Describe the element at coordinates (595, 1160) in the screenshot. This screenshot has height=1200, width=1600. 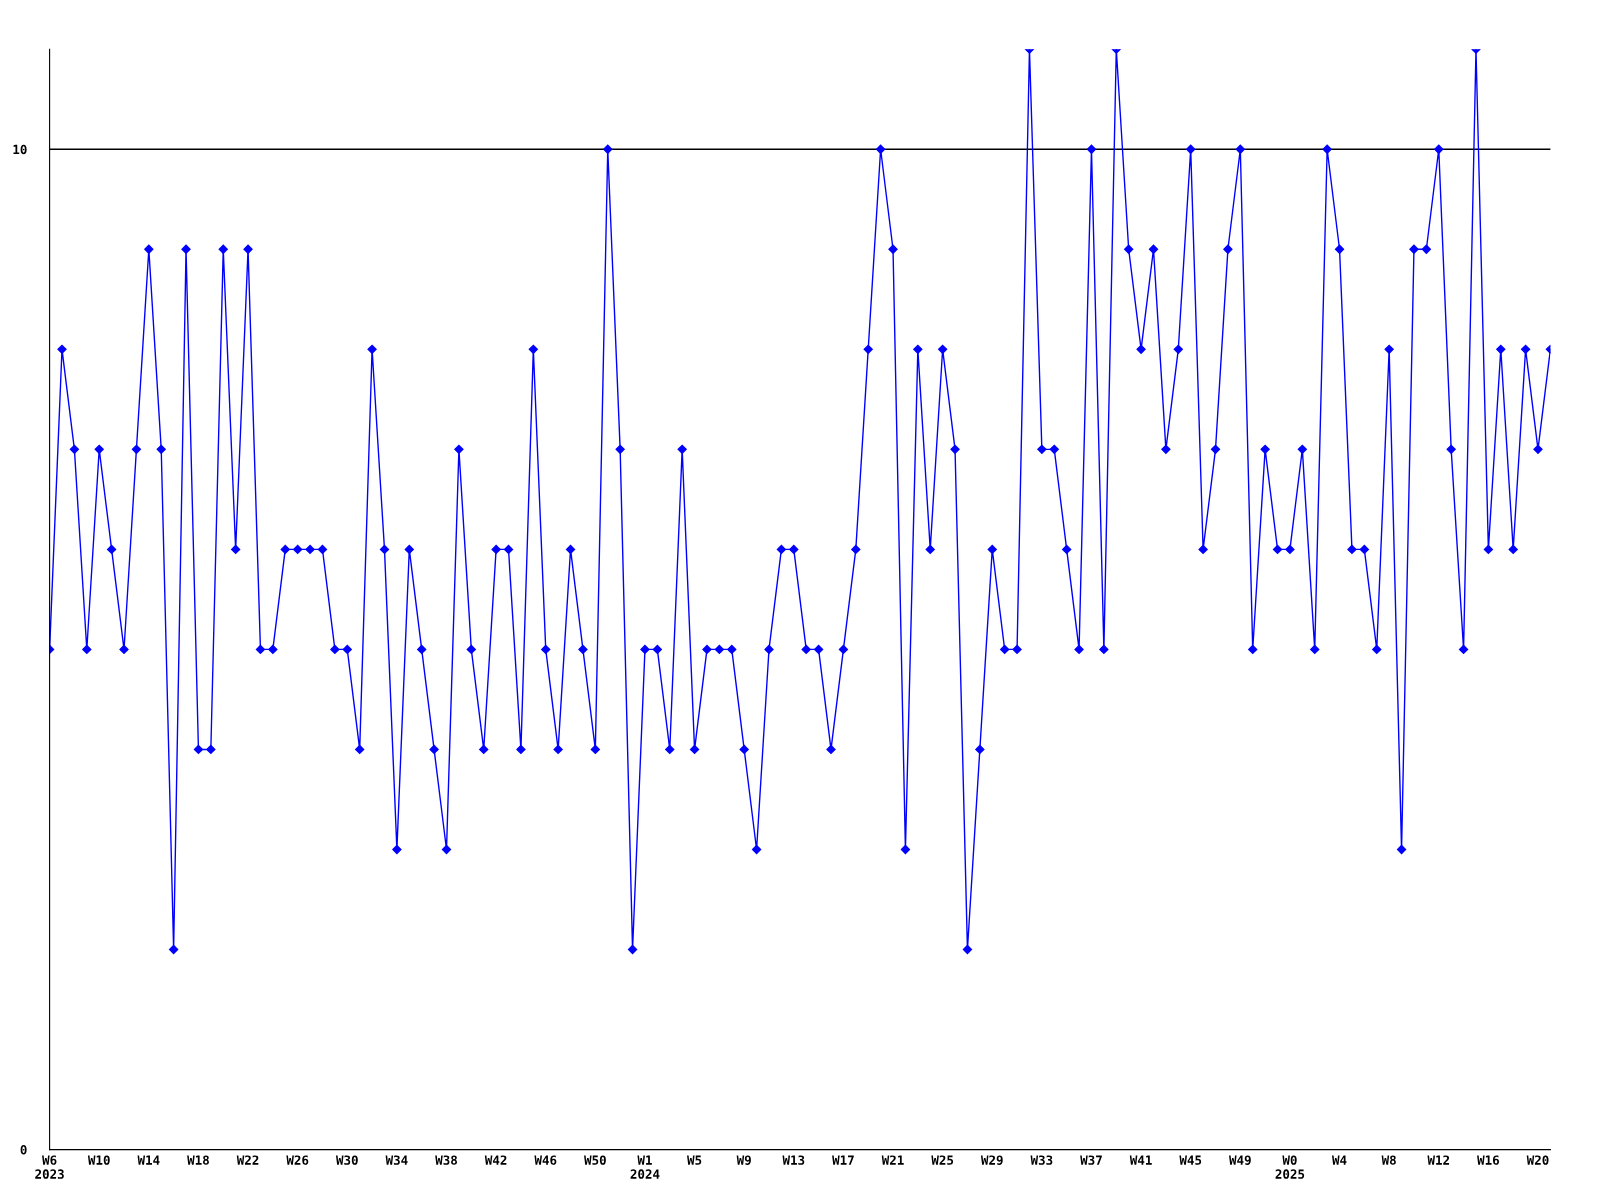
I see `x-tick-label: W50` at that location.